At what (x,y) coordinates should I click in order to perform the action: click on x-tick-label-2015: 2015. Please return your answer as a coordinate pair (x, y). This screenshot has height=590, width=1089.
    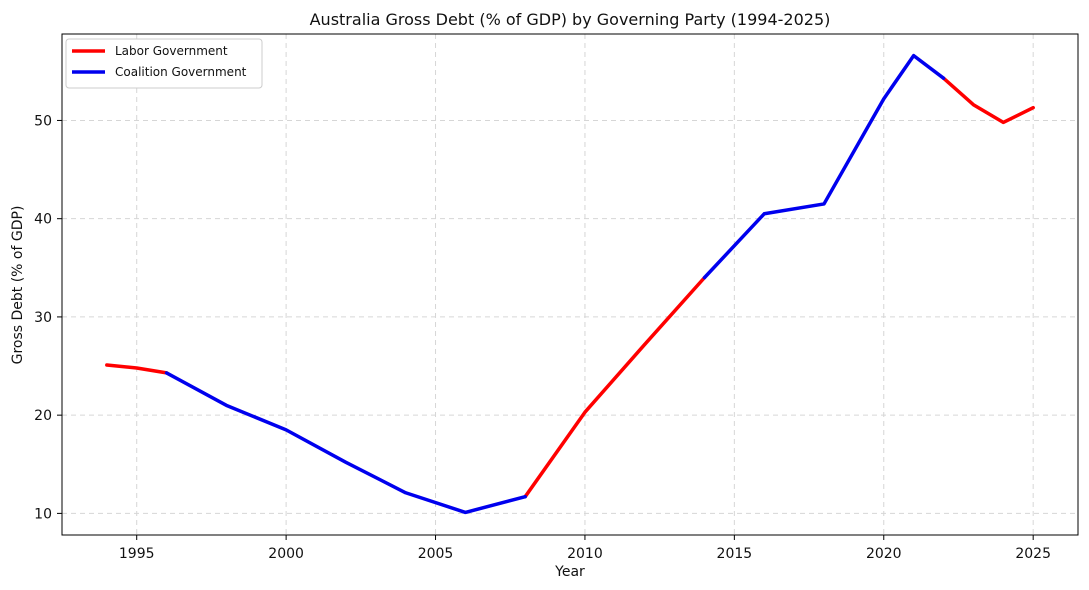
    Looking at the image, I should click on (735, 554).